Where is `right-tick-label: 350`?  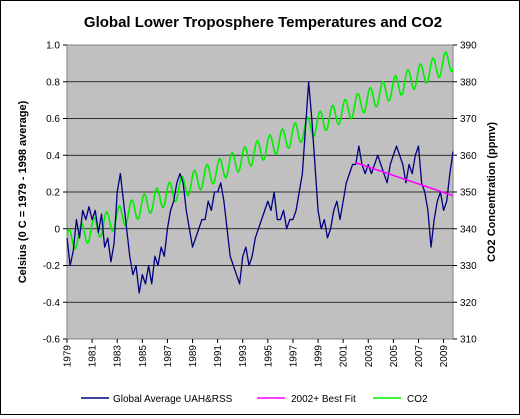
right-tick-label: 350 is located at coordinates (468, 193).